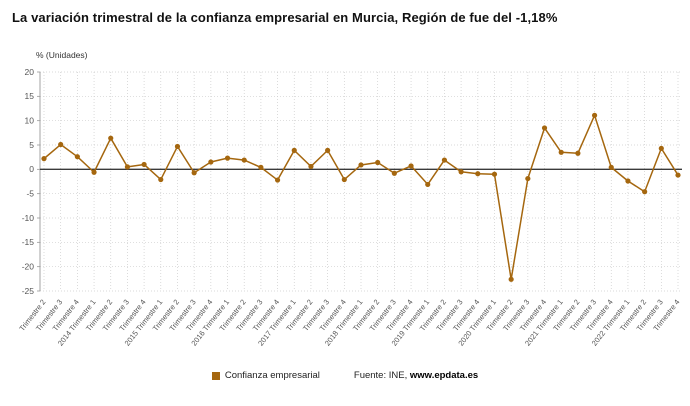 Image resolution: width=690 pixels, height=406 pixels. I want to click on y-axis-unit-label: % (Unidades), so click(62, 55).